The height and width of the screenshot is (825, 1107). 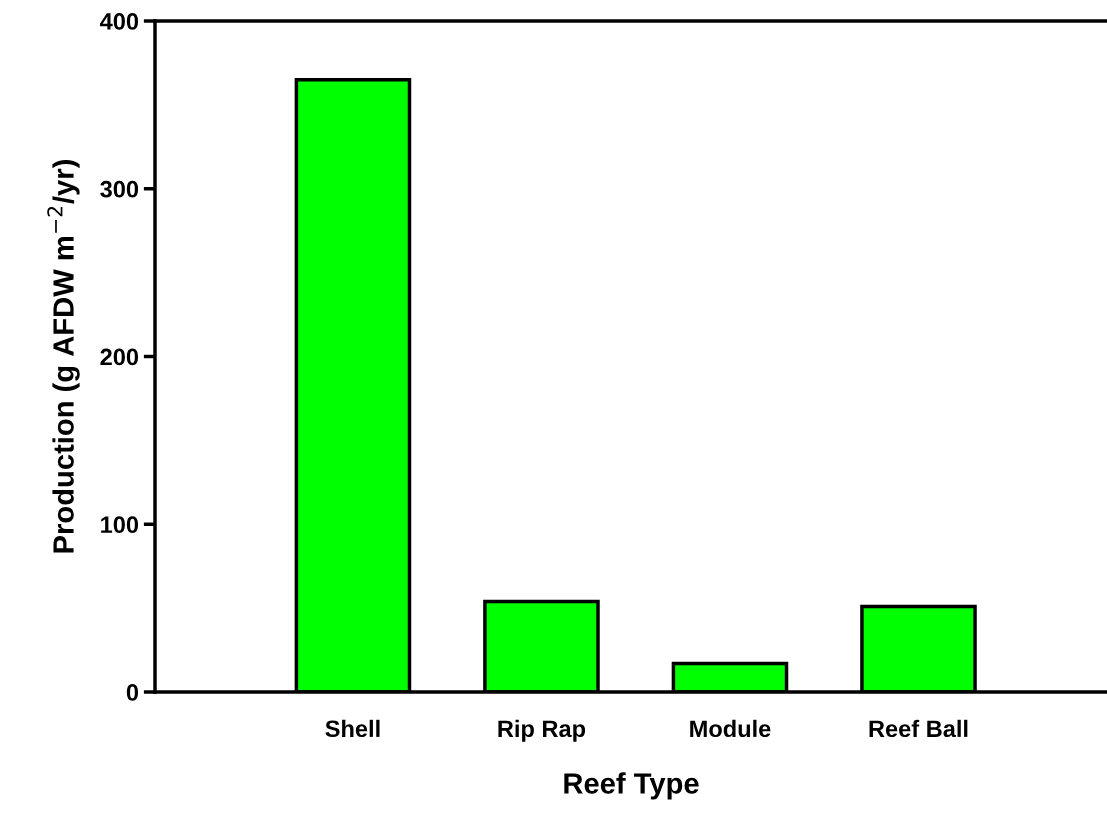 What do you see at coordinates (631, 786) in the screenshot?
I see `x-axis-title: Reef Type` at bounding box center [631, 786].